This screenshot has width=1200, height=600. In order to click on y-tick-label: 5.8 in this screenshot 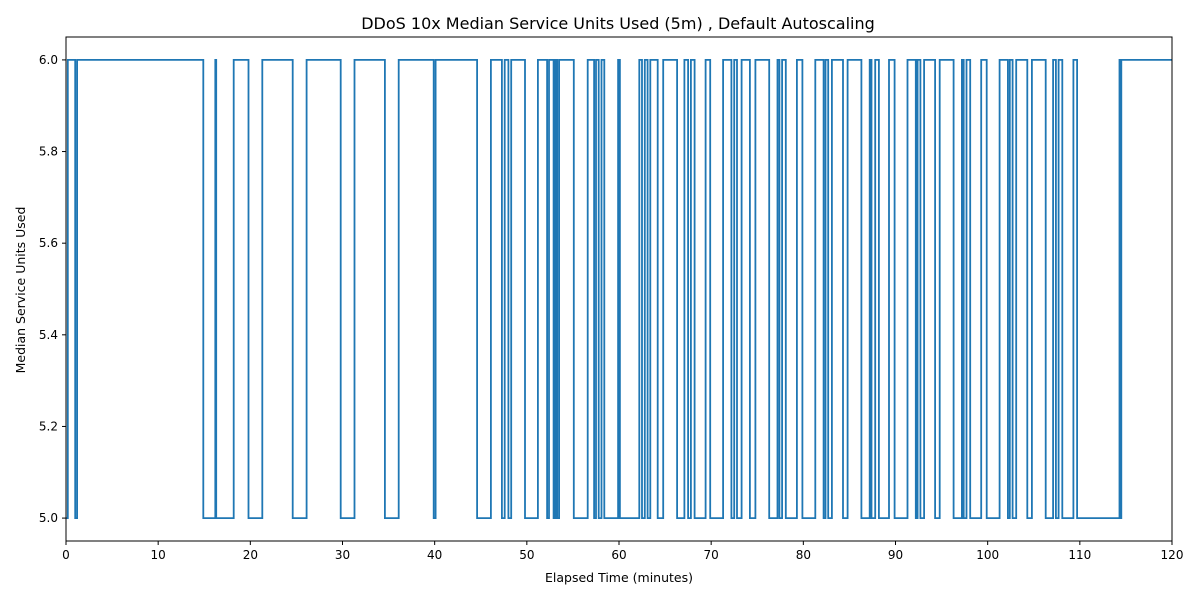, I will do `click(48, 152)`.